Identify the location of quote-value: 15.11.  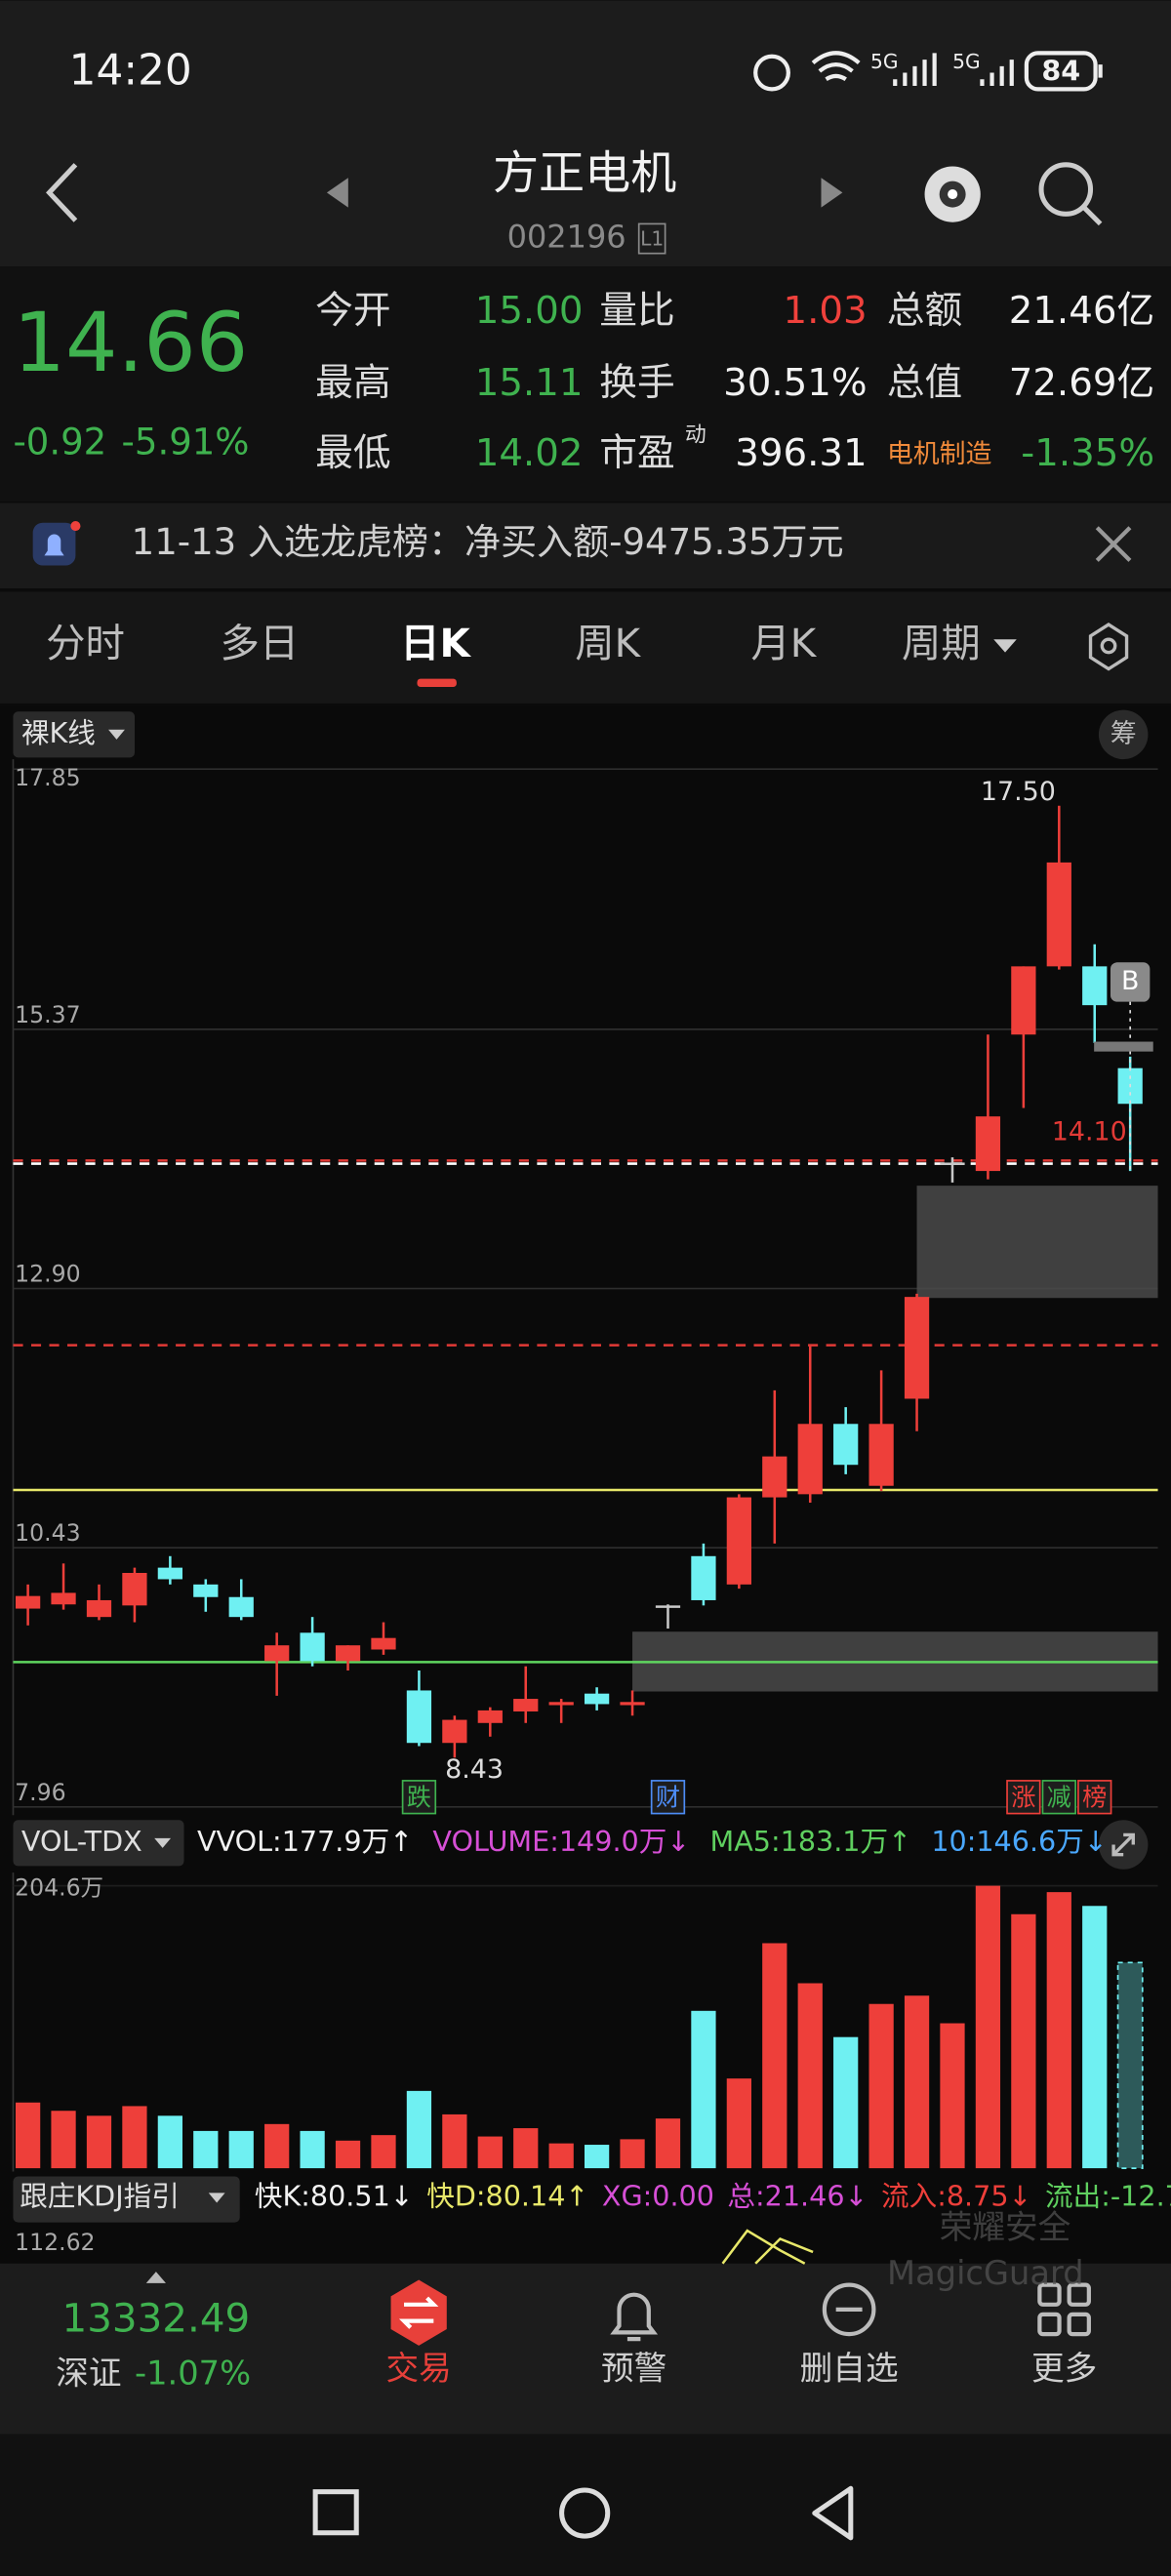
(529, 383).